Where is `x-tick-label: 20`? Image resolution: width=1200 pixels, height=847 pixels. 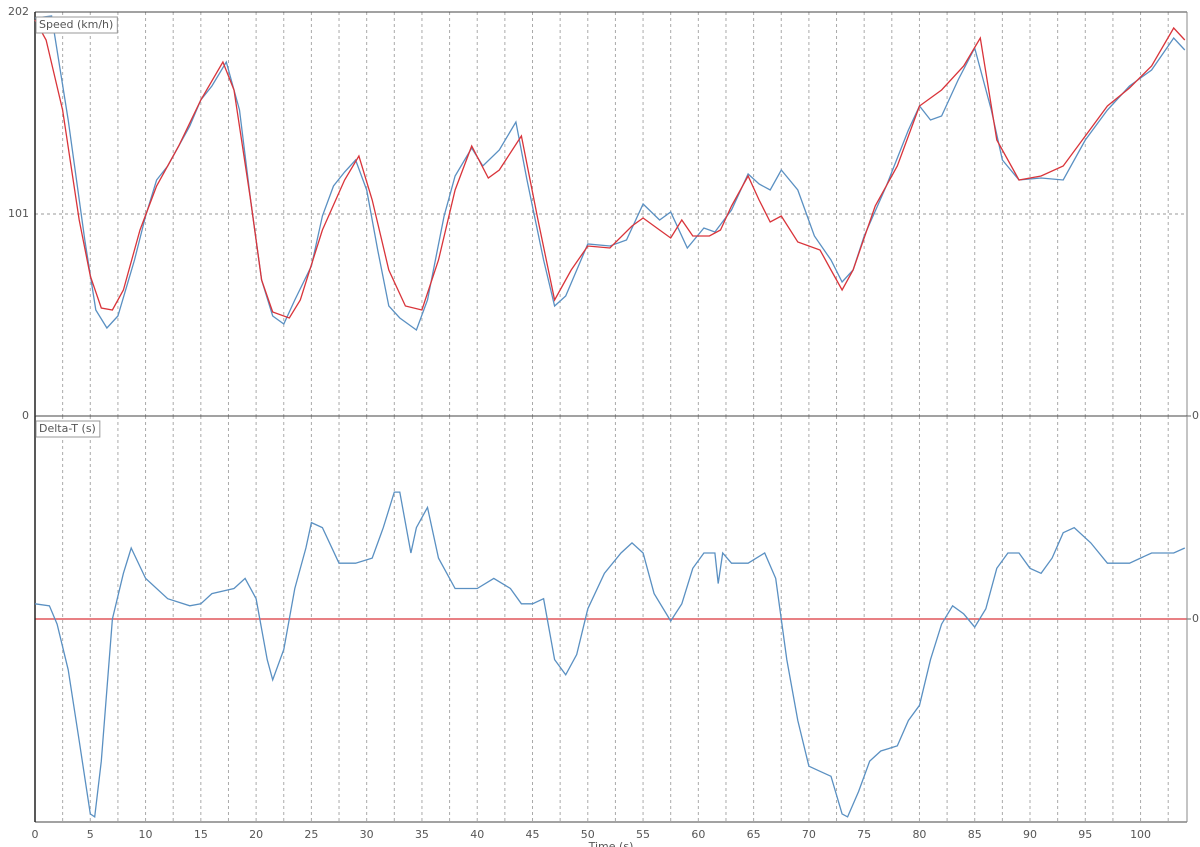
x-tick-label: 20 is located at coordinates (256, 834).